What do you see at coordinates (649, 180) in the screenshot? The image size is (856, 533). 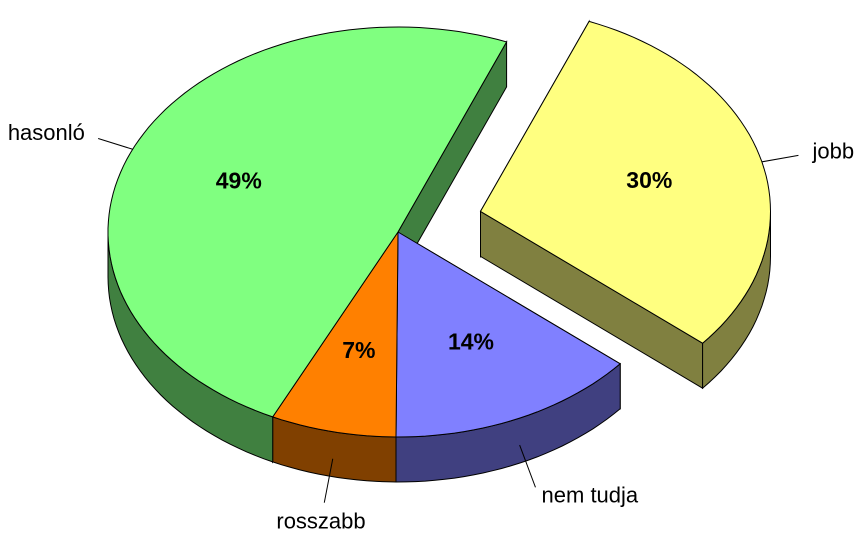 I see `value-label: 30%` at bounding box center [649, 180].